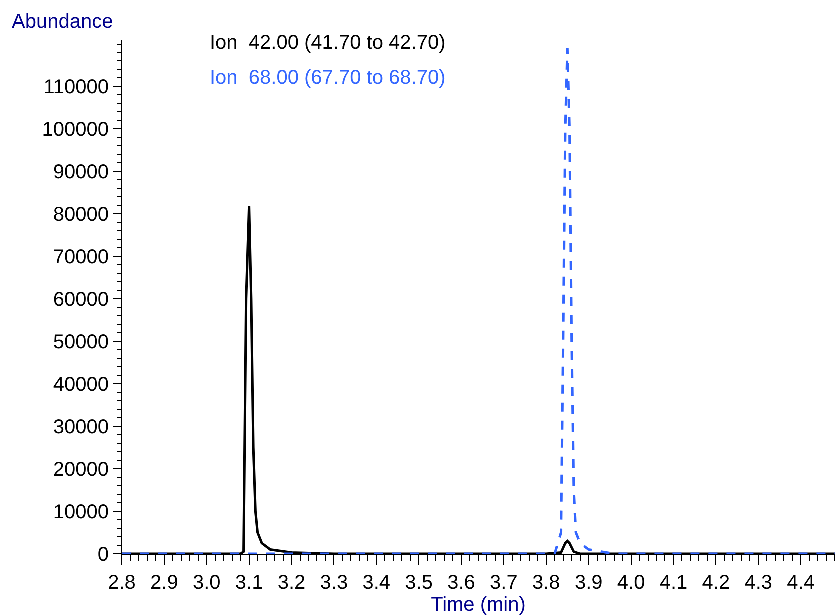 The height and width of the screenshot is (616, 837). What do you see at coordinates (674, 583) in the screenshot?
I see `x-tick-label: 4.1` at bounding box center [674, 583].